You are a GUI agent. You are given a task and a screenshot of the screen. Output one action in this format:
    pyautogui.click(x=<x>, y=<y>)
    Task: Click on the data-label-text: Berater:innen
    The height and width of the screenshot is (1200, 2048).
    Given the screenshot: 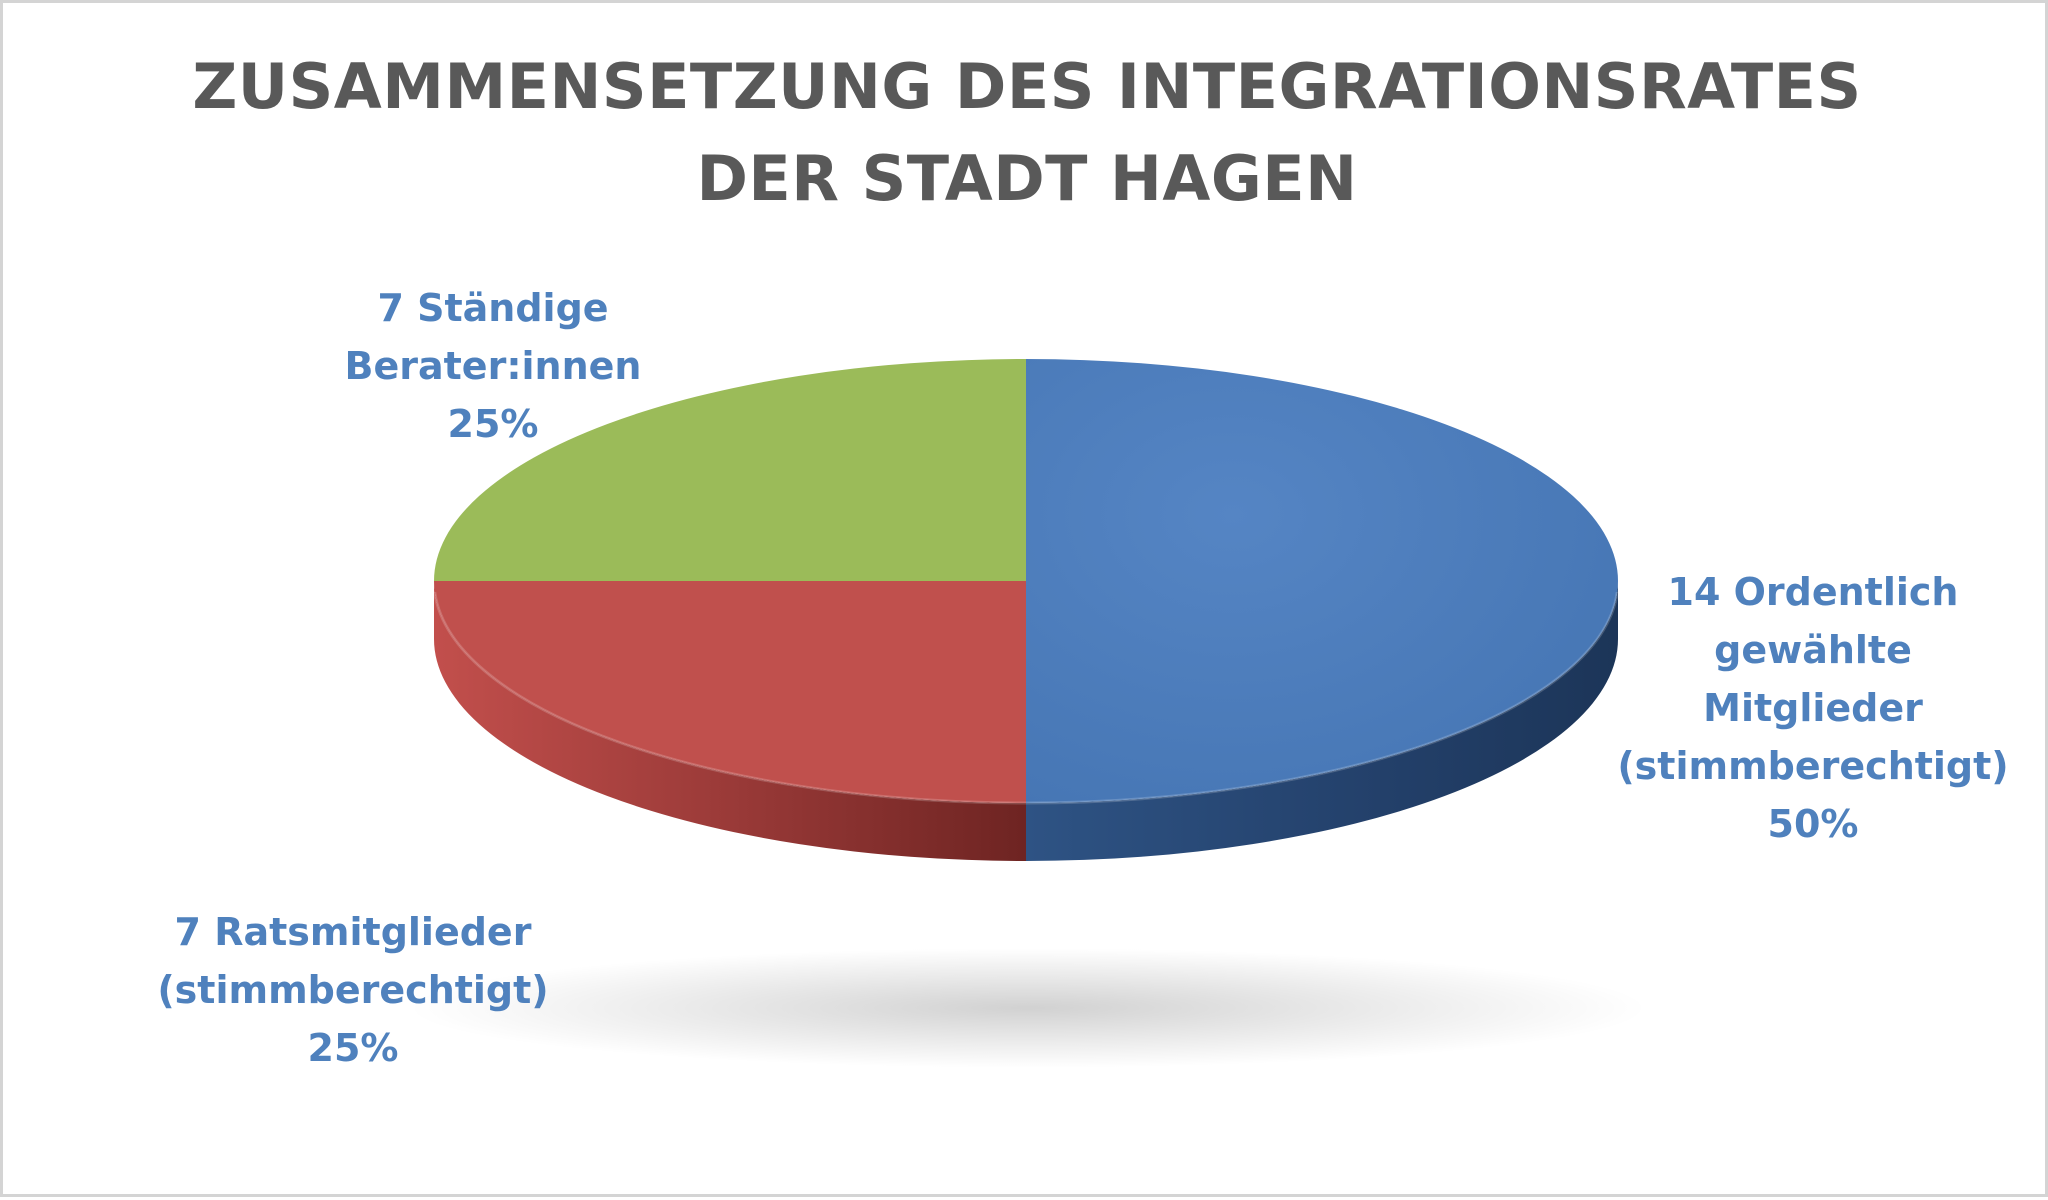 What is the action you would take?
    pyautogui.click(x=493, y=366)
    